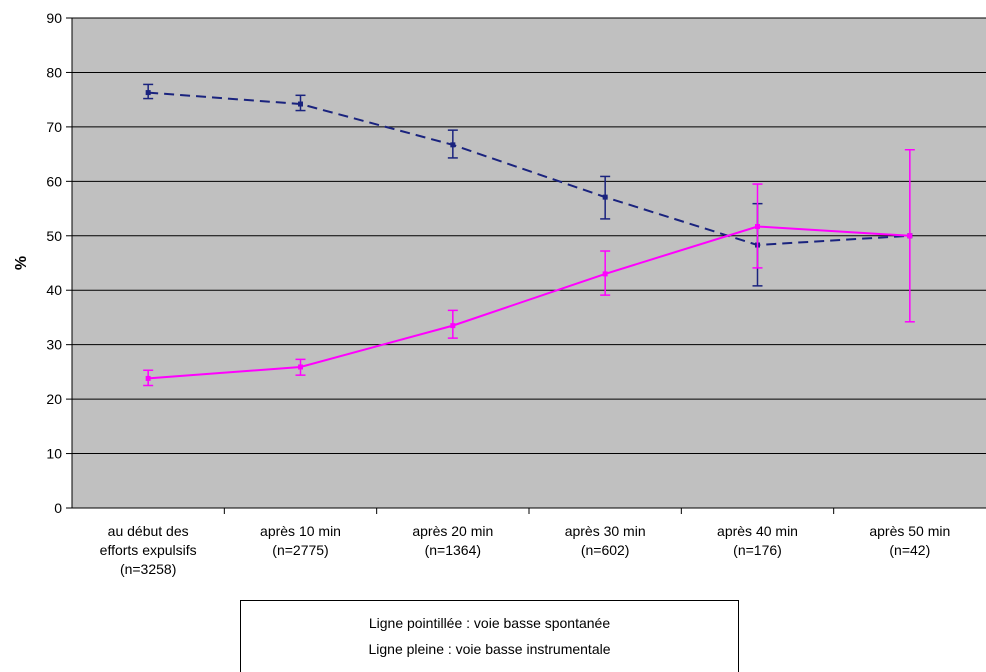  Describe the element at coordinates (54, 263) in the screenshot. I see `y-tick-labels: 0 10 20 30 40 50 60 70 80 90` at that location.